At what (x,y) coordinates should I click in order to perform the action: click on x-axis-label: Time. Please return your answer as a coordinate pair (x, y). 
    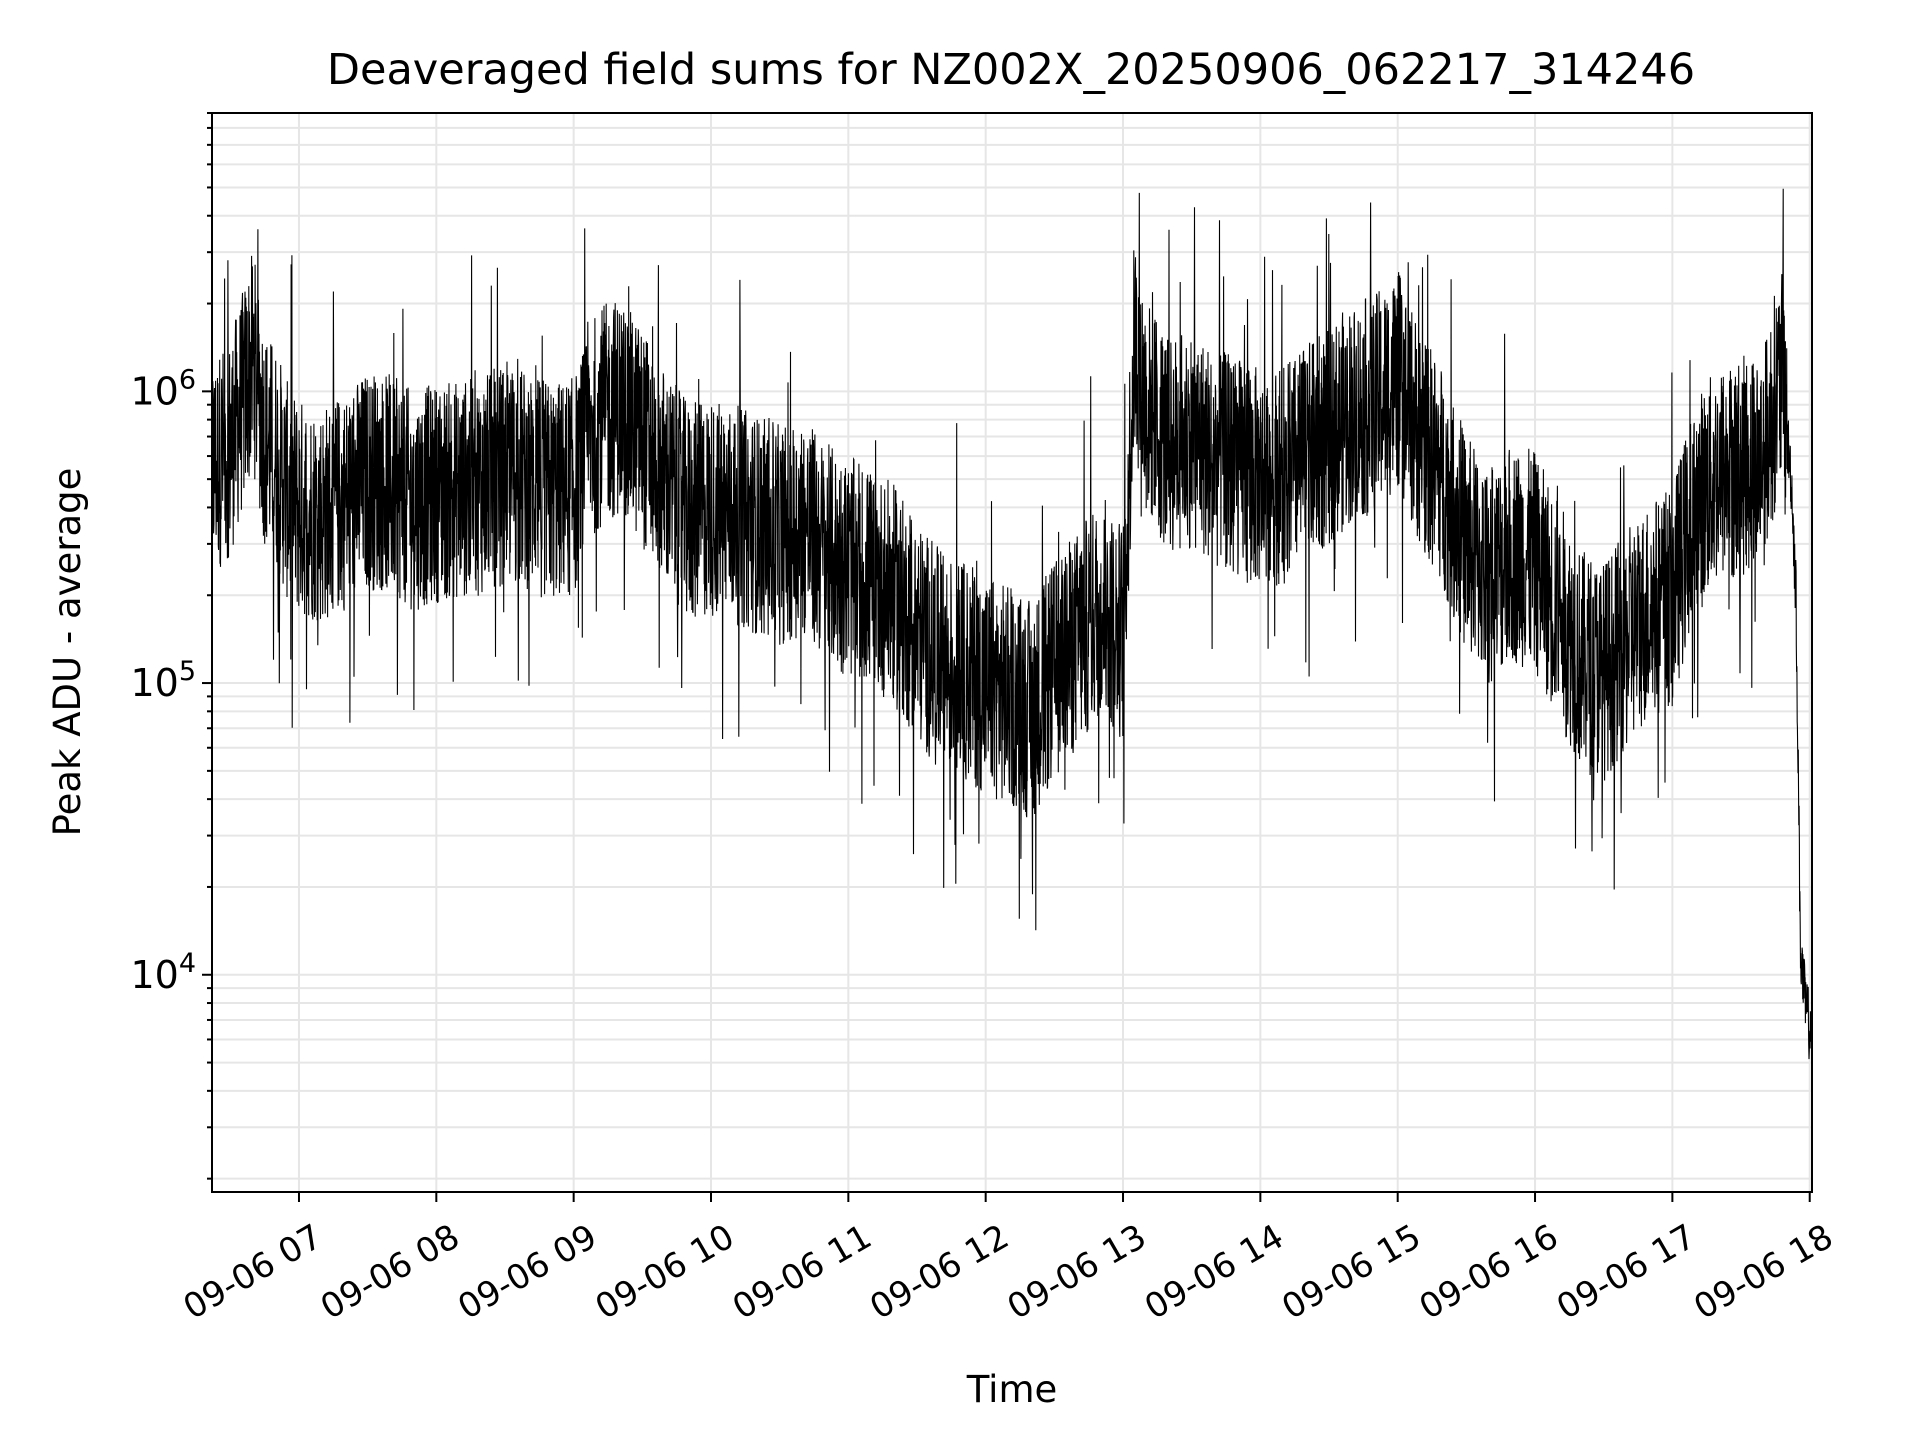
    Looking at the image, I should click on (1012, 1389).